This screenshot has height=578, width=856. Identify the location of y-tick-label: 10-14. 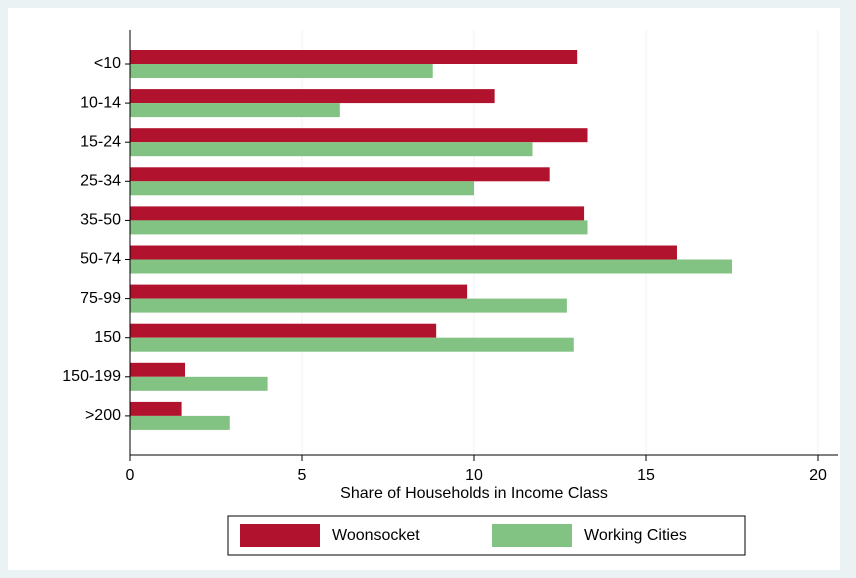
(100, 102).